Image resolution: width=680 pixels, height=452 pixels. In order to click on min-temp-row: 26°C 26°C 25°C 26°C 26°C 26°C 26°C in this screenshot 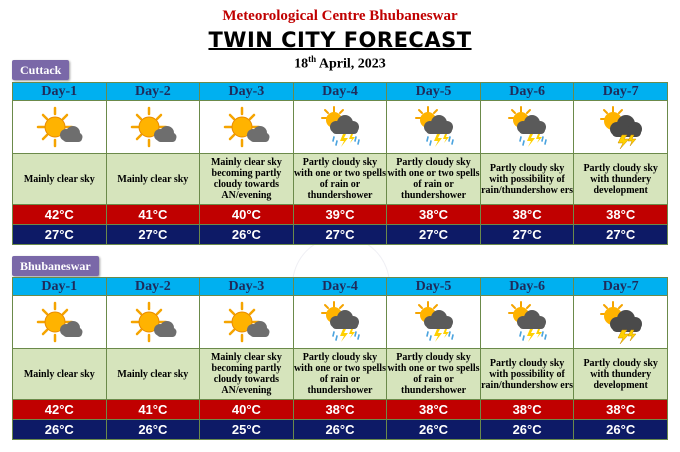, I will do `click(340, 429)`.